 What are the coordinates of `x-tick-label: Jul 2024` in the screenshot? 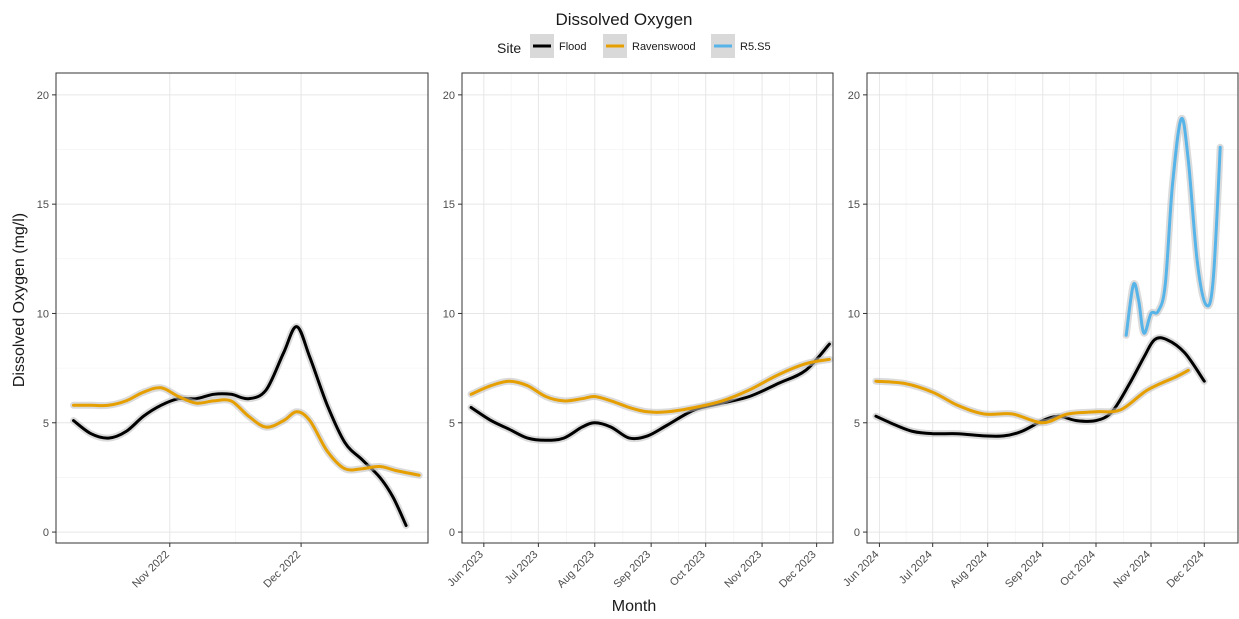 It's located at (916, 568).